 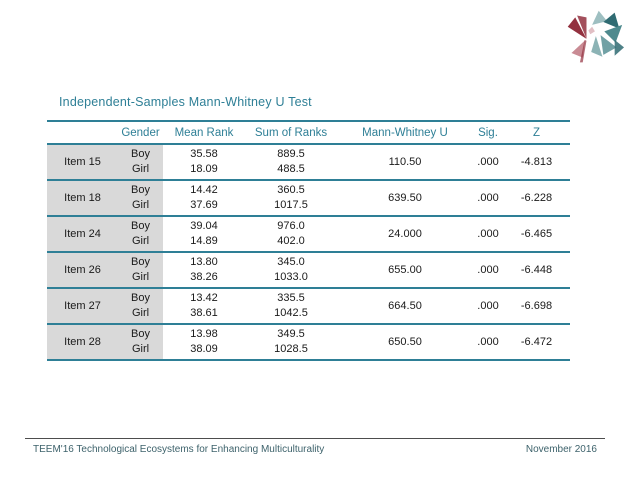 I want to click on mann-whitney-u-cell: 664.50, so click(x=405, y=306).